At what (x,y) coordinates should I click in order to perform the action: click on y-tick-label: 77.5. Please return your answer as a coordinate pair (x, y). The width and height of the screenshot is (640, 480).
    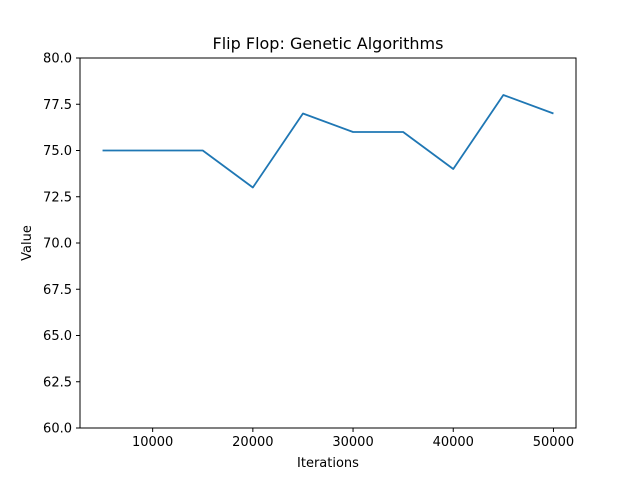
    Looking at the image, I should click on (57, 105).